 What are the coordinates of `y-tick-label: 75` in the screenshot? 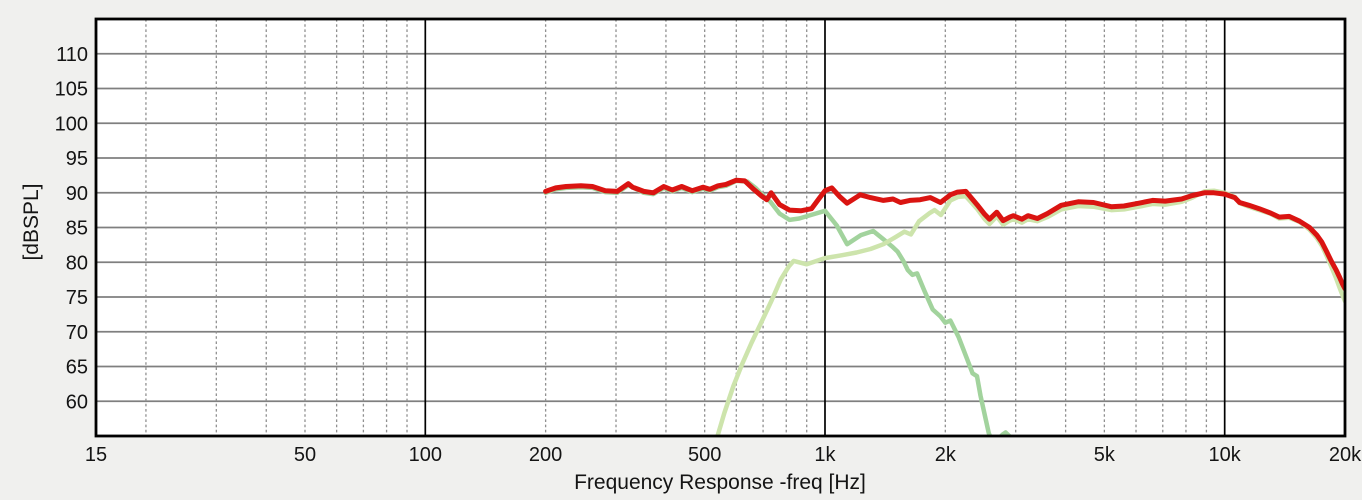 It's located at (77, 298).